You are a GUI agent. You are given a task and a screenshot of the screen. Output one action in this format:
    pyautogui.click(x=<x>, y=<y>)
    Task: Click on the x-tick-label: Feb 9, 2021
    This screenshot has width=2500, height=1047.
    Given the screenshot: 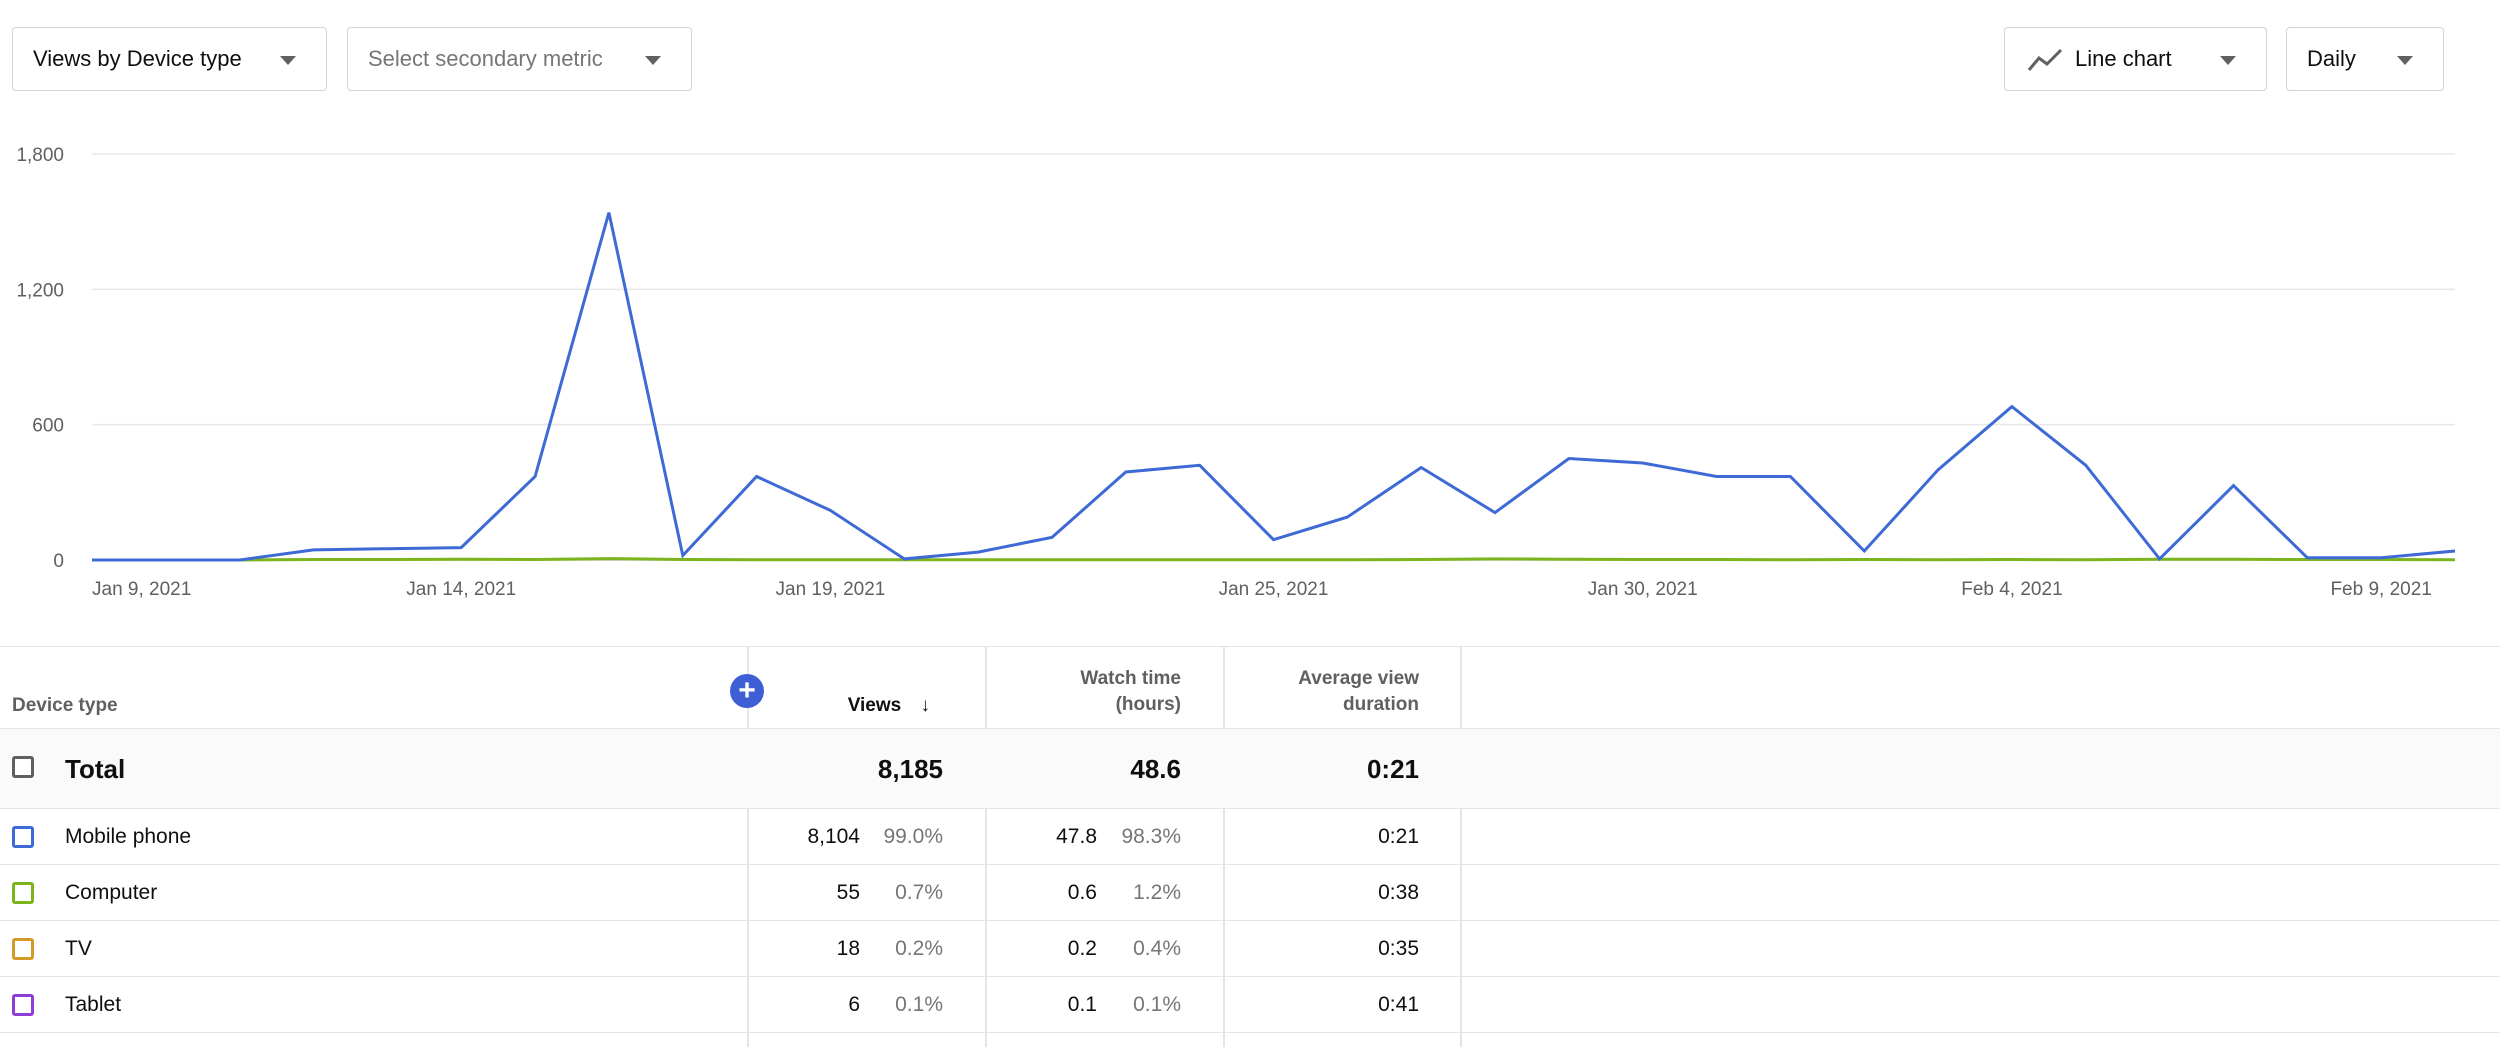 What is the action you would take?
    pyautogui.click(x=2380, y=589)
    